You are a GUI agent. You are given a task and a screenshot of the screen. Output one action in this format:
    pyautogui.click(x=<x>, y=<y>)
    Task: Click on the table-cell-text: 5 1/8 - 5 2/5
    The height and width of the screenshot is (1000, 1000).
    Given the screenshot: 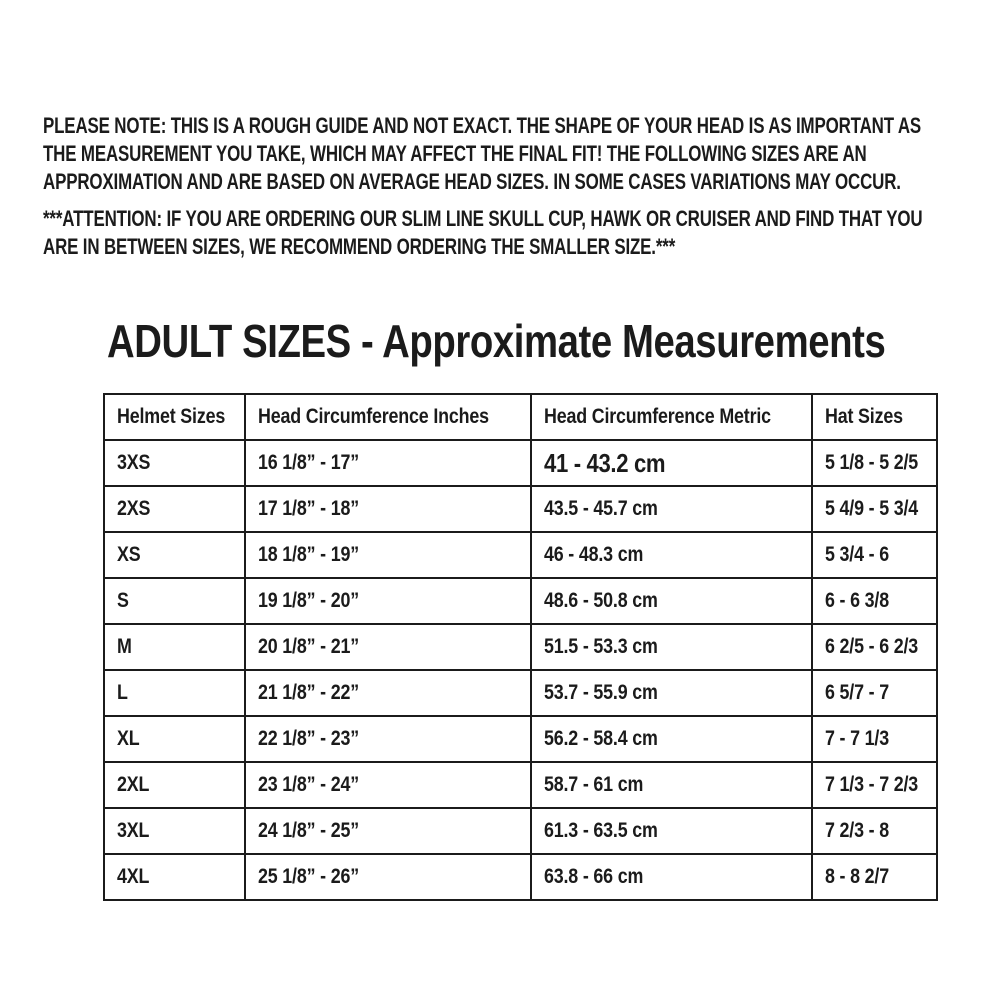 What is the action you would take?
    pyautogui.click(x=871, y=462)
    